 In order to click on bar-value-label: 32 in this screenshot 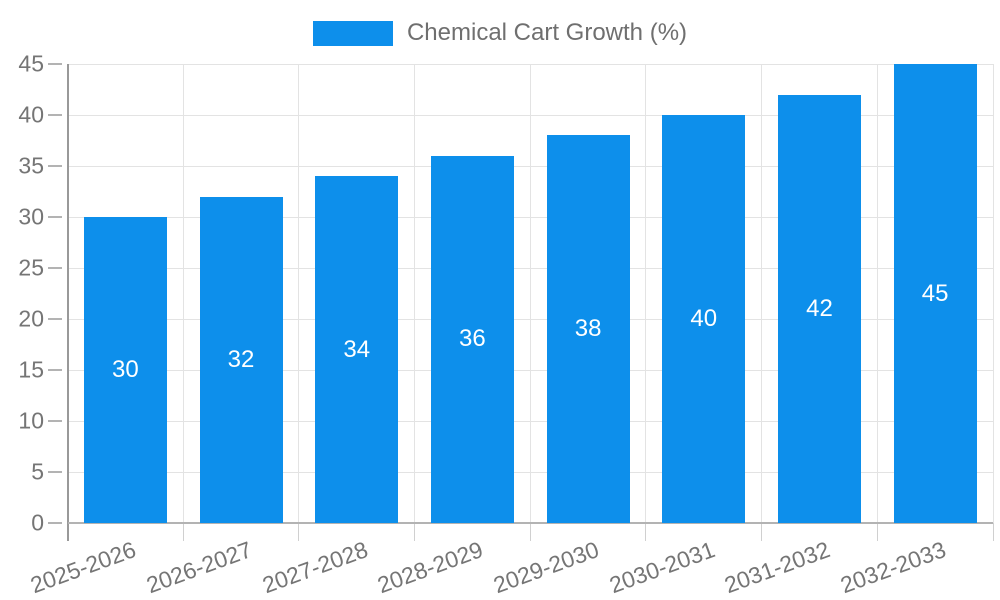, I will do `click(241, 359)`.